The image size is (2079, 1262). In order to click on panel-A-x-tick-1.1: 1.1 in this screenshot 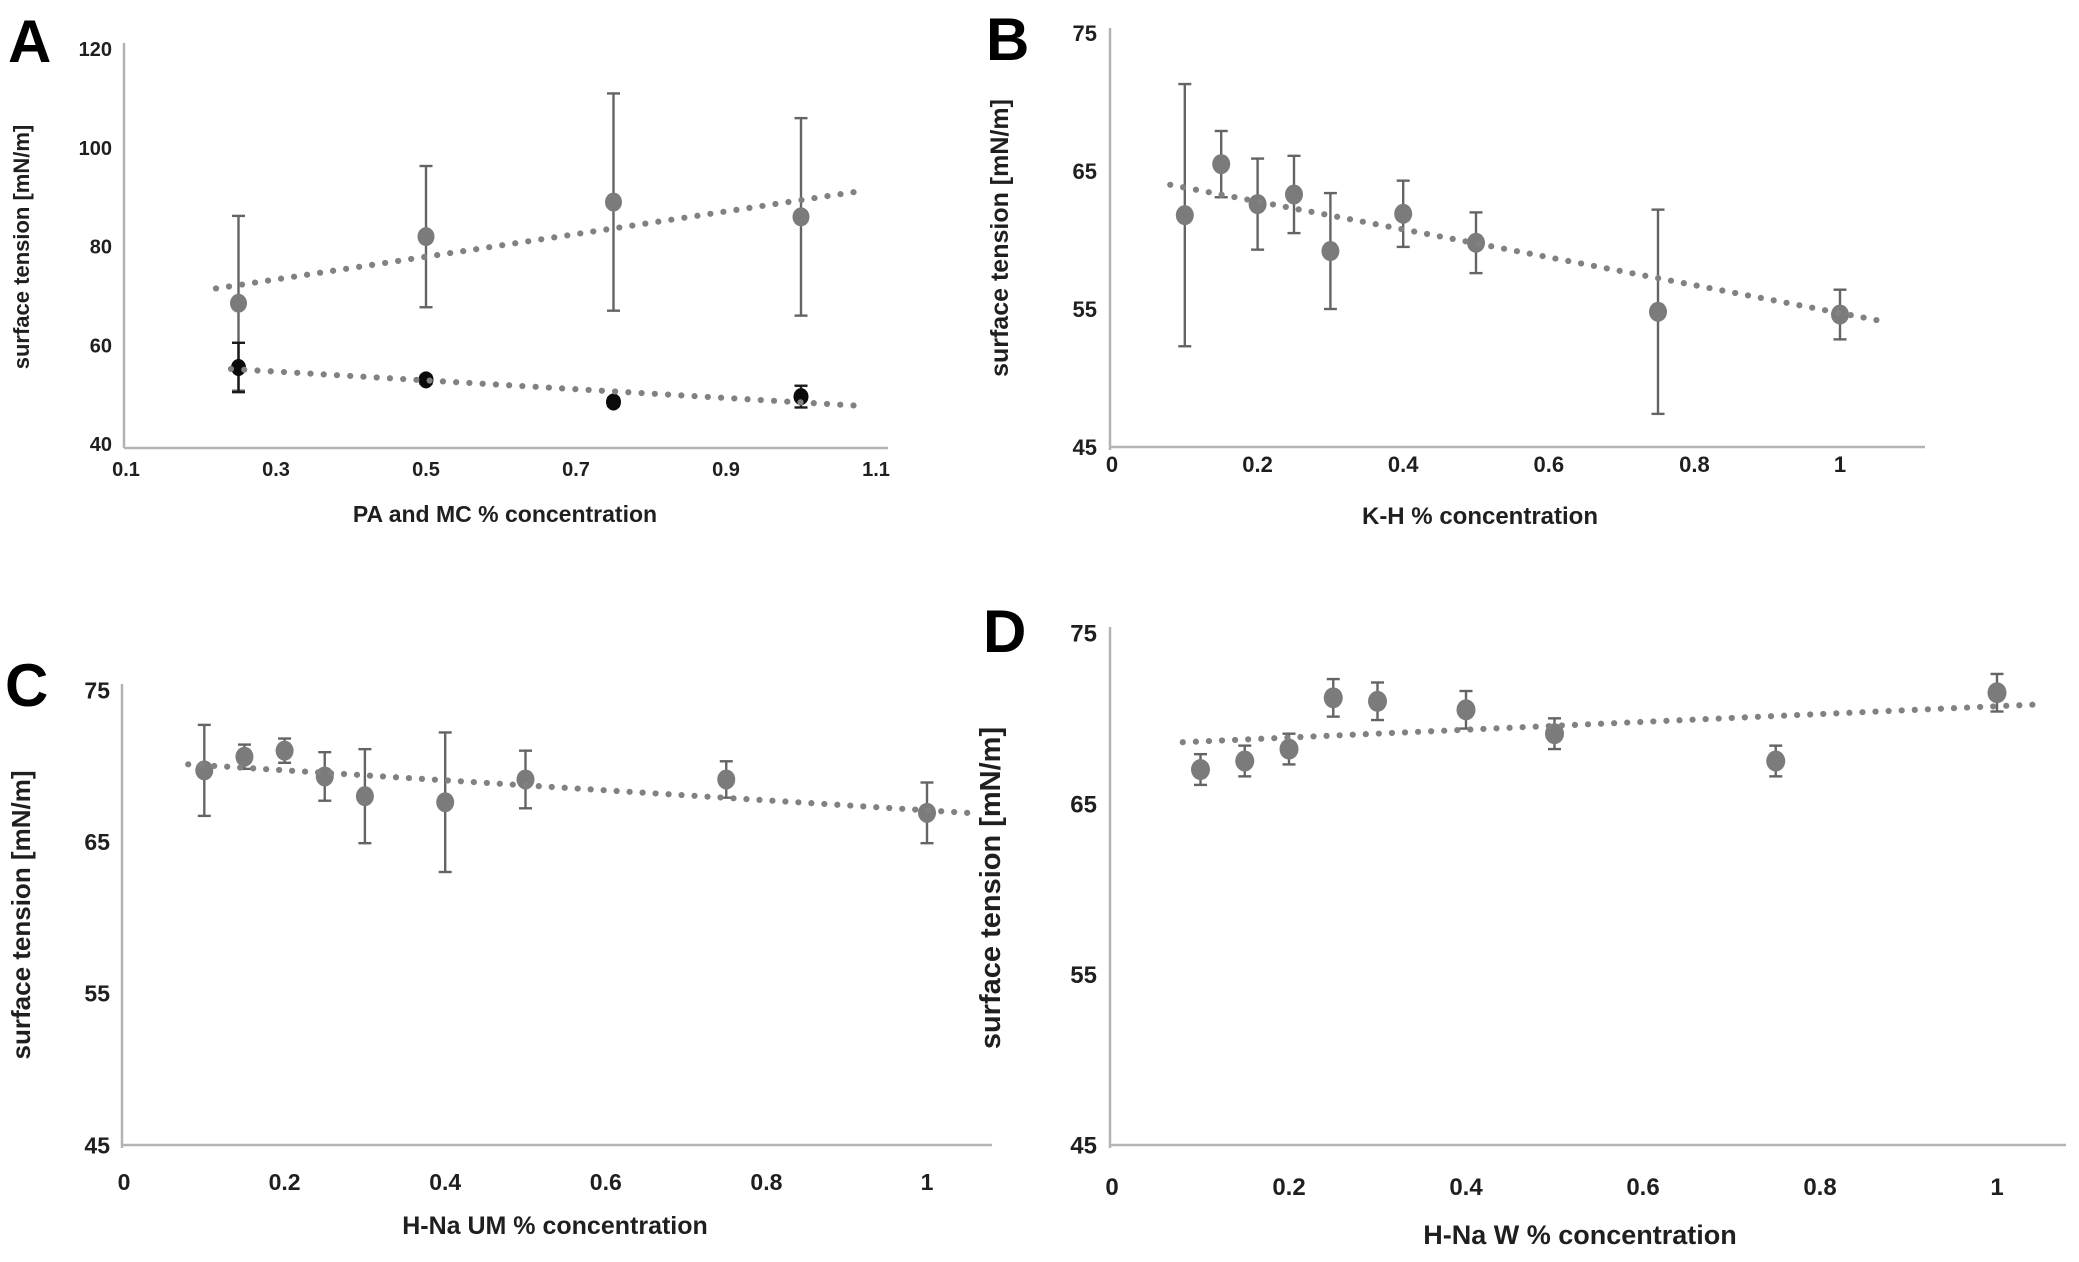, I will do `click(876, 470)`.